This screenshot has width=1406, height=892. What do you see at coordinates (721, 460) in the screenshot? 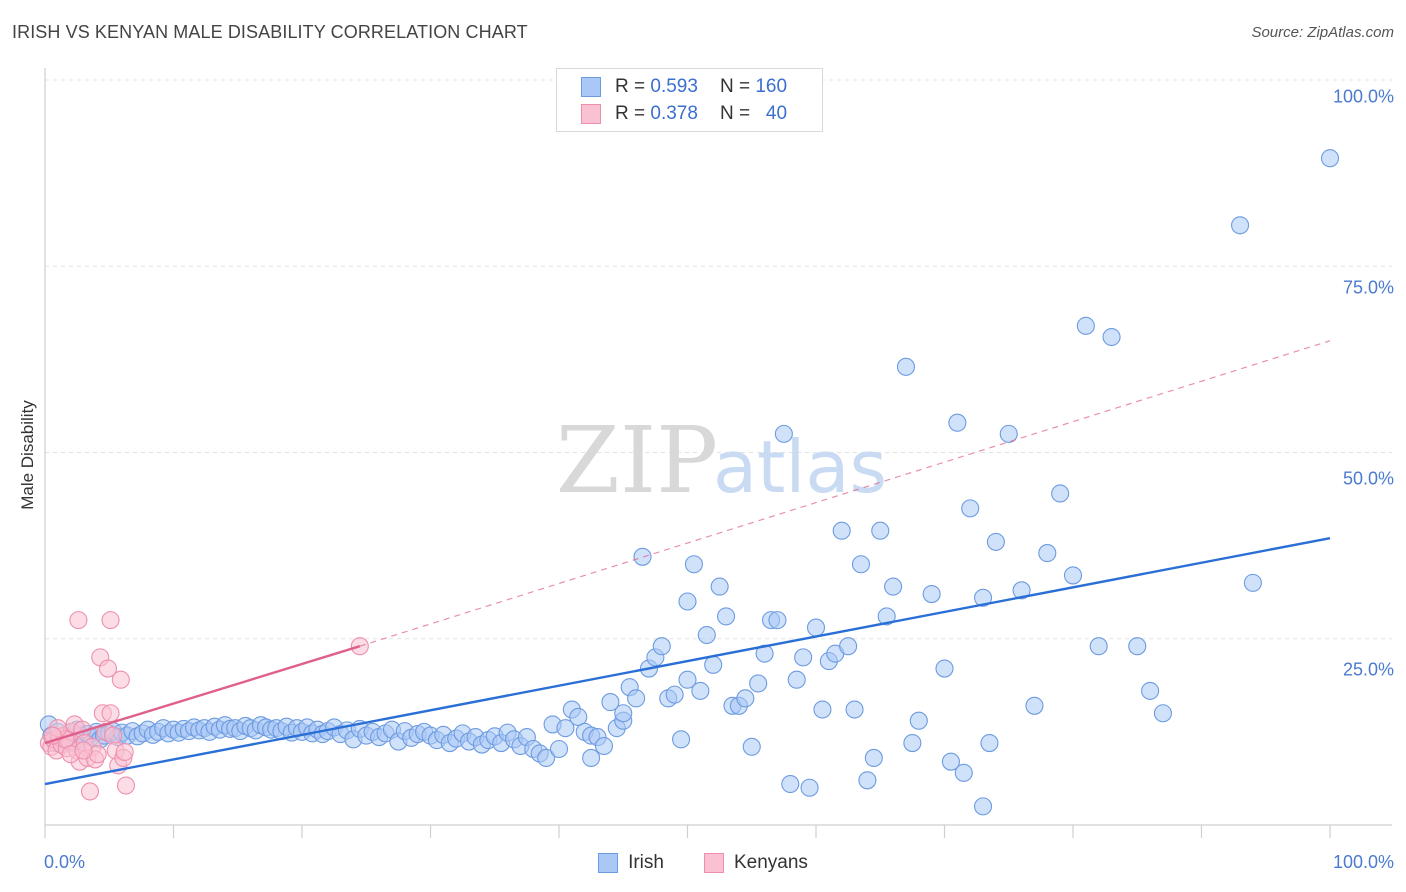
I see `watermark: ZIP atlas` at bounding box center [721, 460].